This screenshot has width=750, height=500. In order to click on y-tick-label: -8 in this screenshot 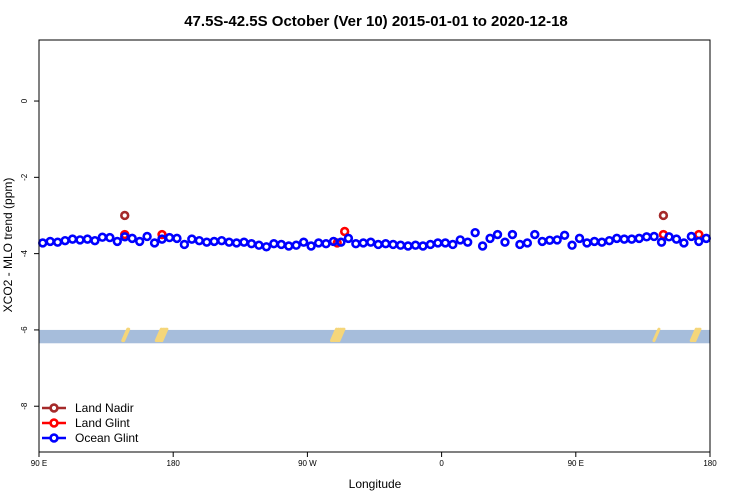, I will do `click(24, 406)`.